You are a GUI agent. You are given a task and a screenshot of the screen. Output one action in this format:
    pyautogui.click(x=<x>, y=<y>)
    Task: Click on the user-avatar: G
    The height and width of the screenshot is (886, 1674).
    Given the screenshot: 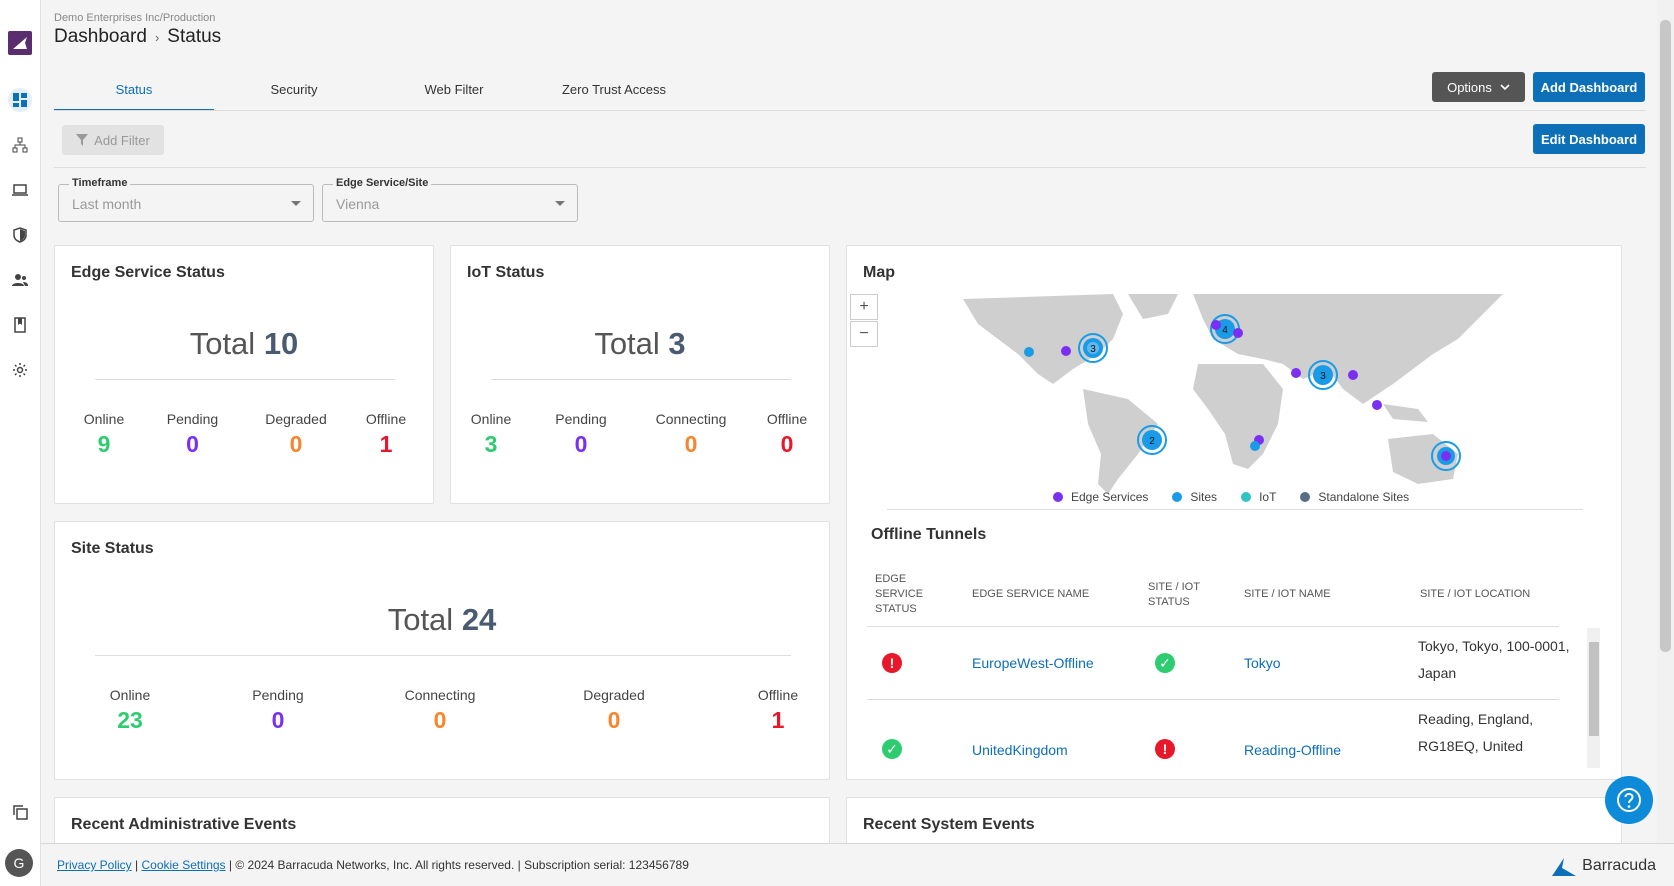 What is the action you would take?
    pyautogui.click(x=19, y=863)
    